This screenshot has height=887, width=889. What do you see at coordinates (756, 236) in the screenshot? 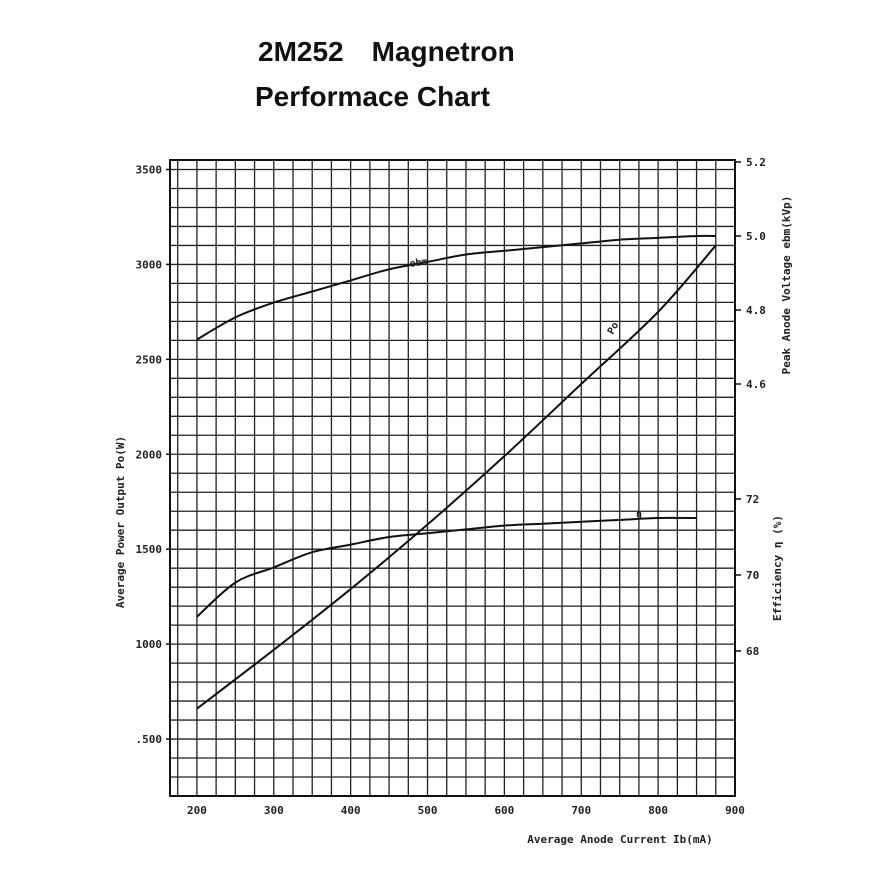
I see `voltage-tick-label: 5.0` at bounding box center [756, 236].